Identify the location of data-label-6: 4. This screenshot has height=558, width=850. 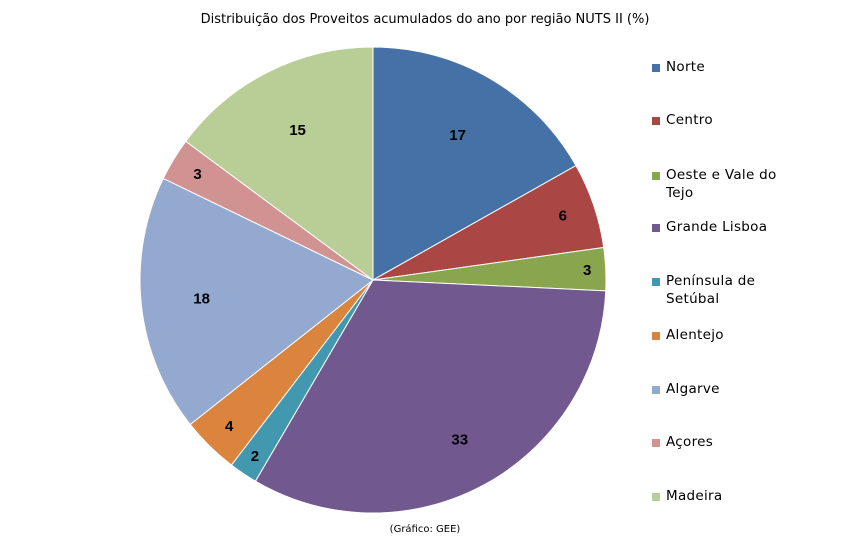
(229, 426).